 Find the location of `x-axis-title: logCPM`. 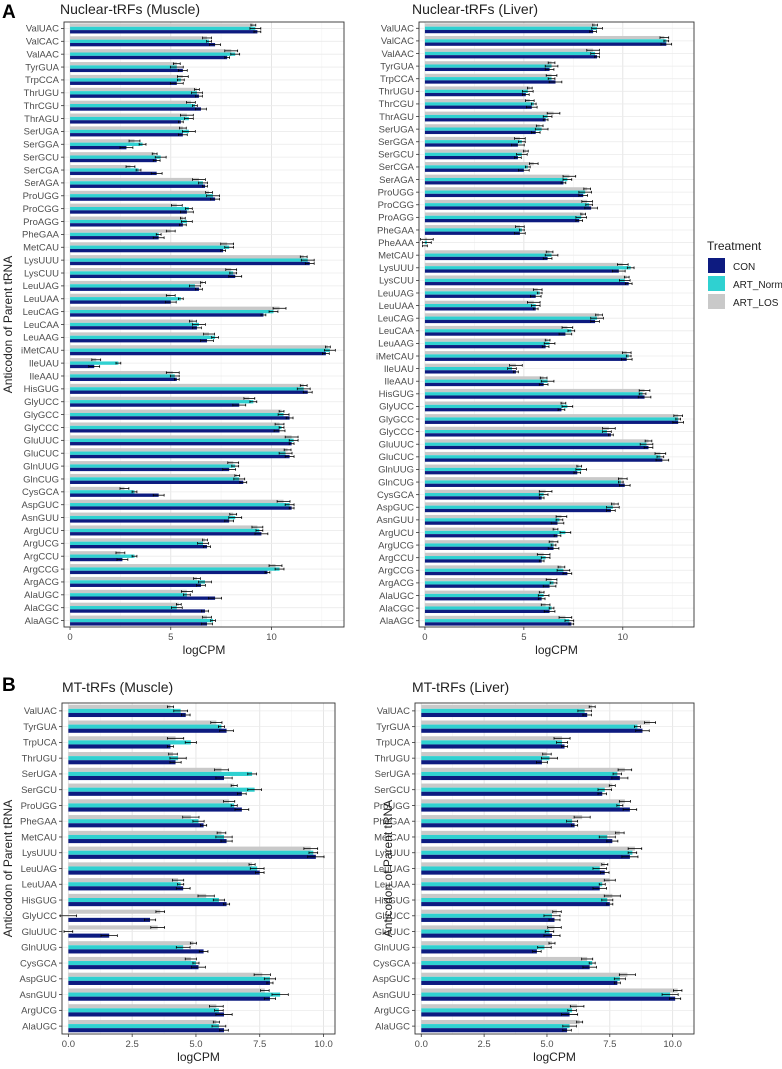

x-axis-title: logCPM is located at coordinates (554, 1057).